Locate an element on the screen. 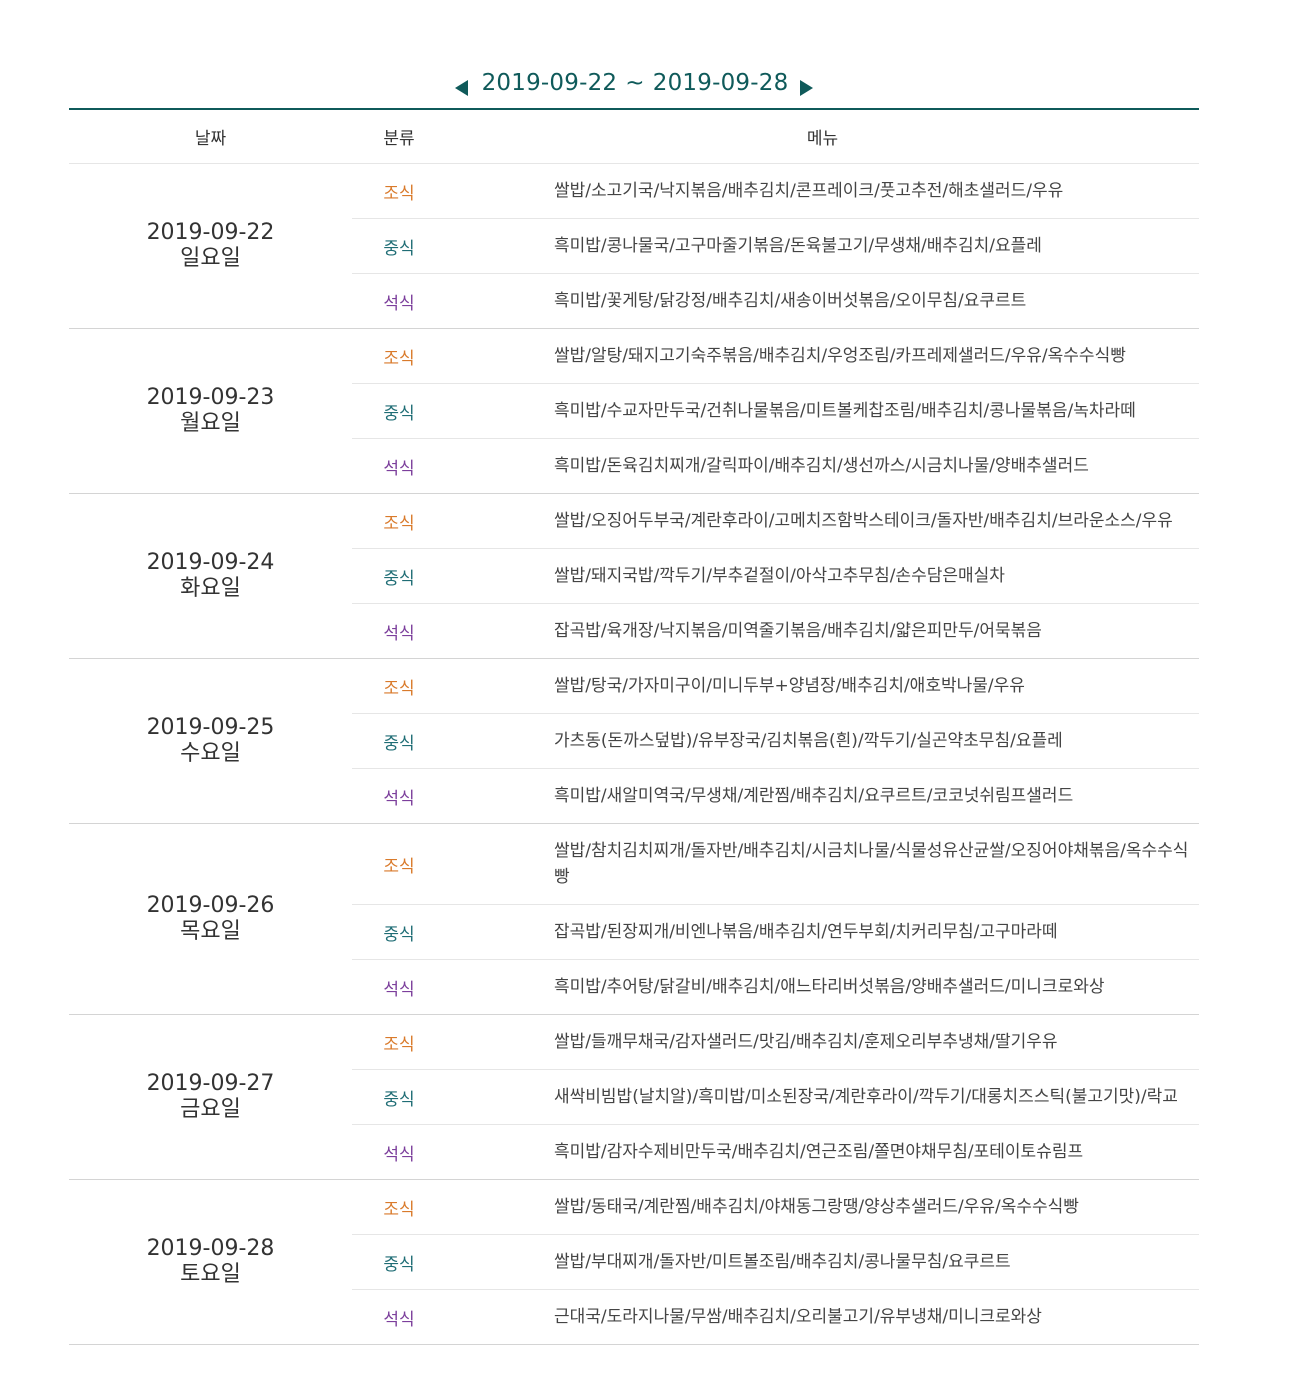  day-date: 2019-09-26 is located at coordinates (210, 905).